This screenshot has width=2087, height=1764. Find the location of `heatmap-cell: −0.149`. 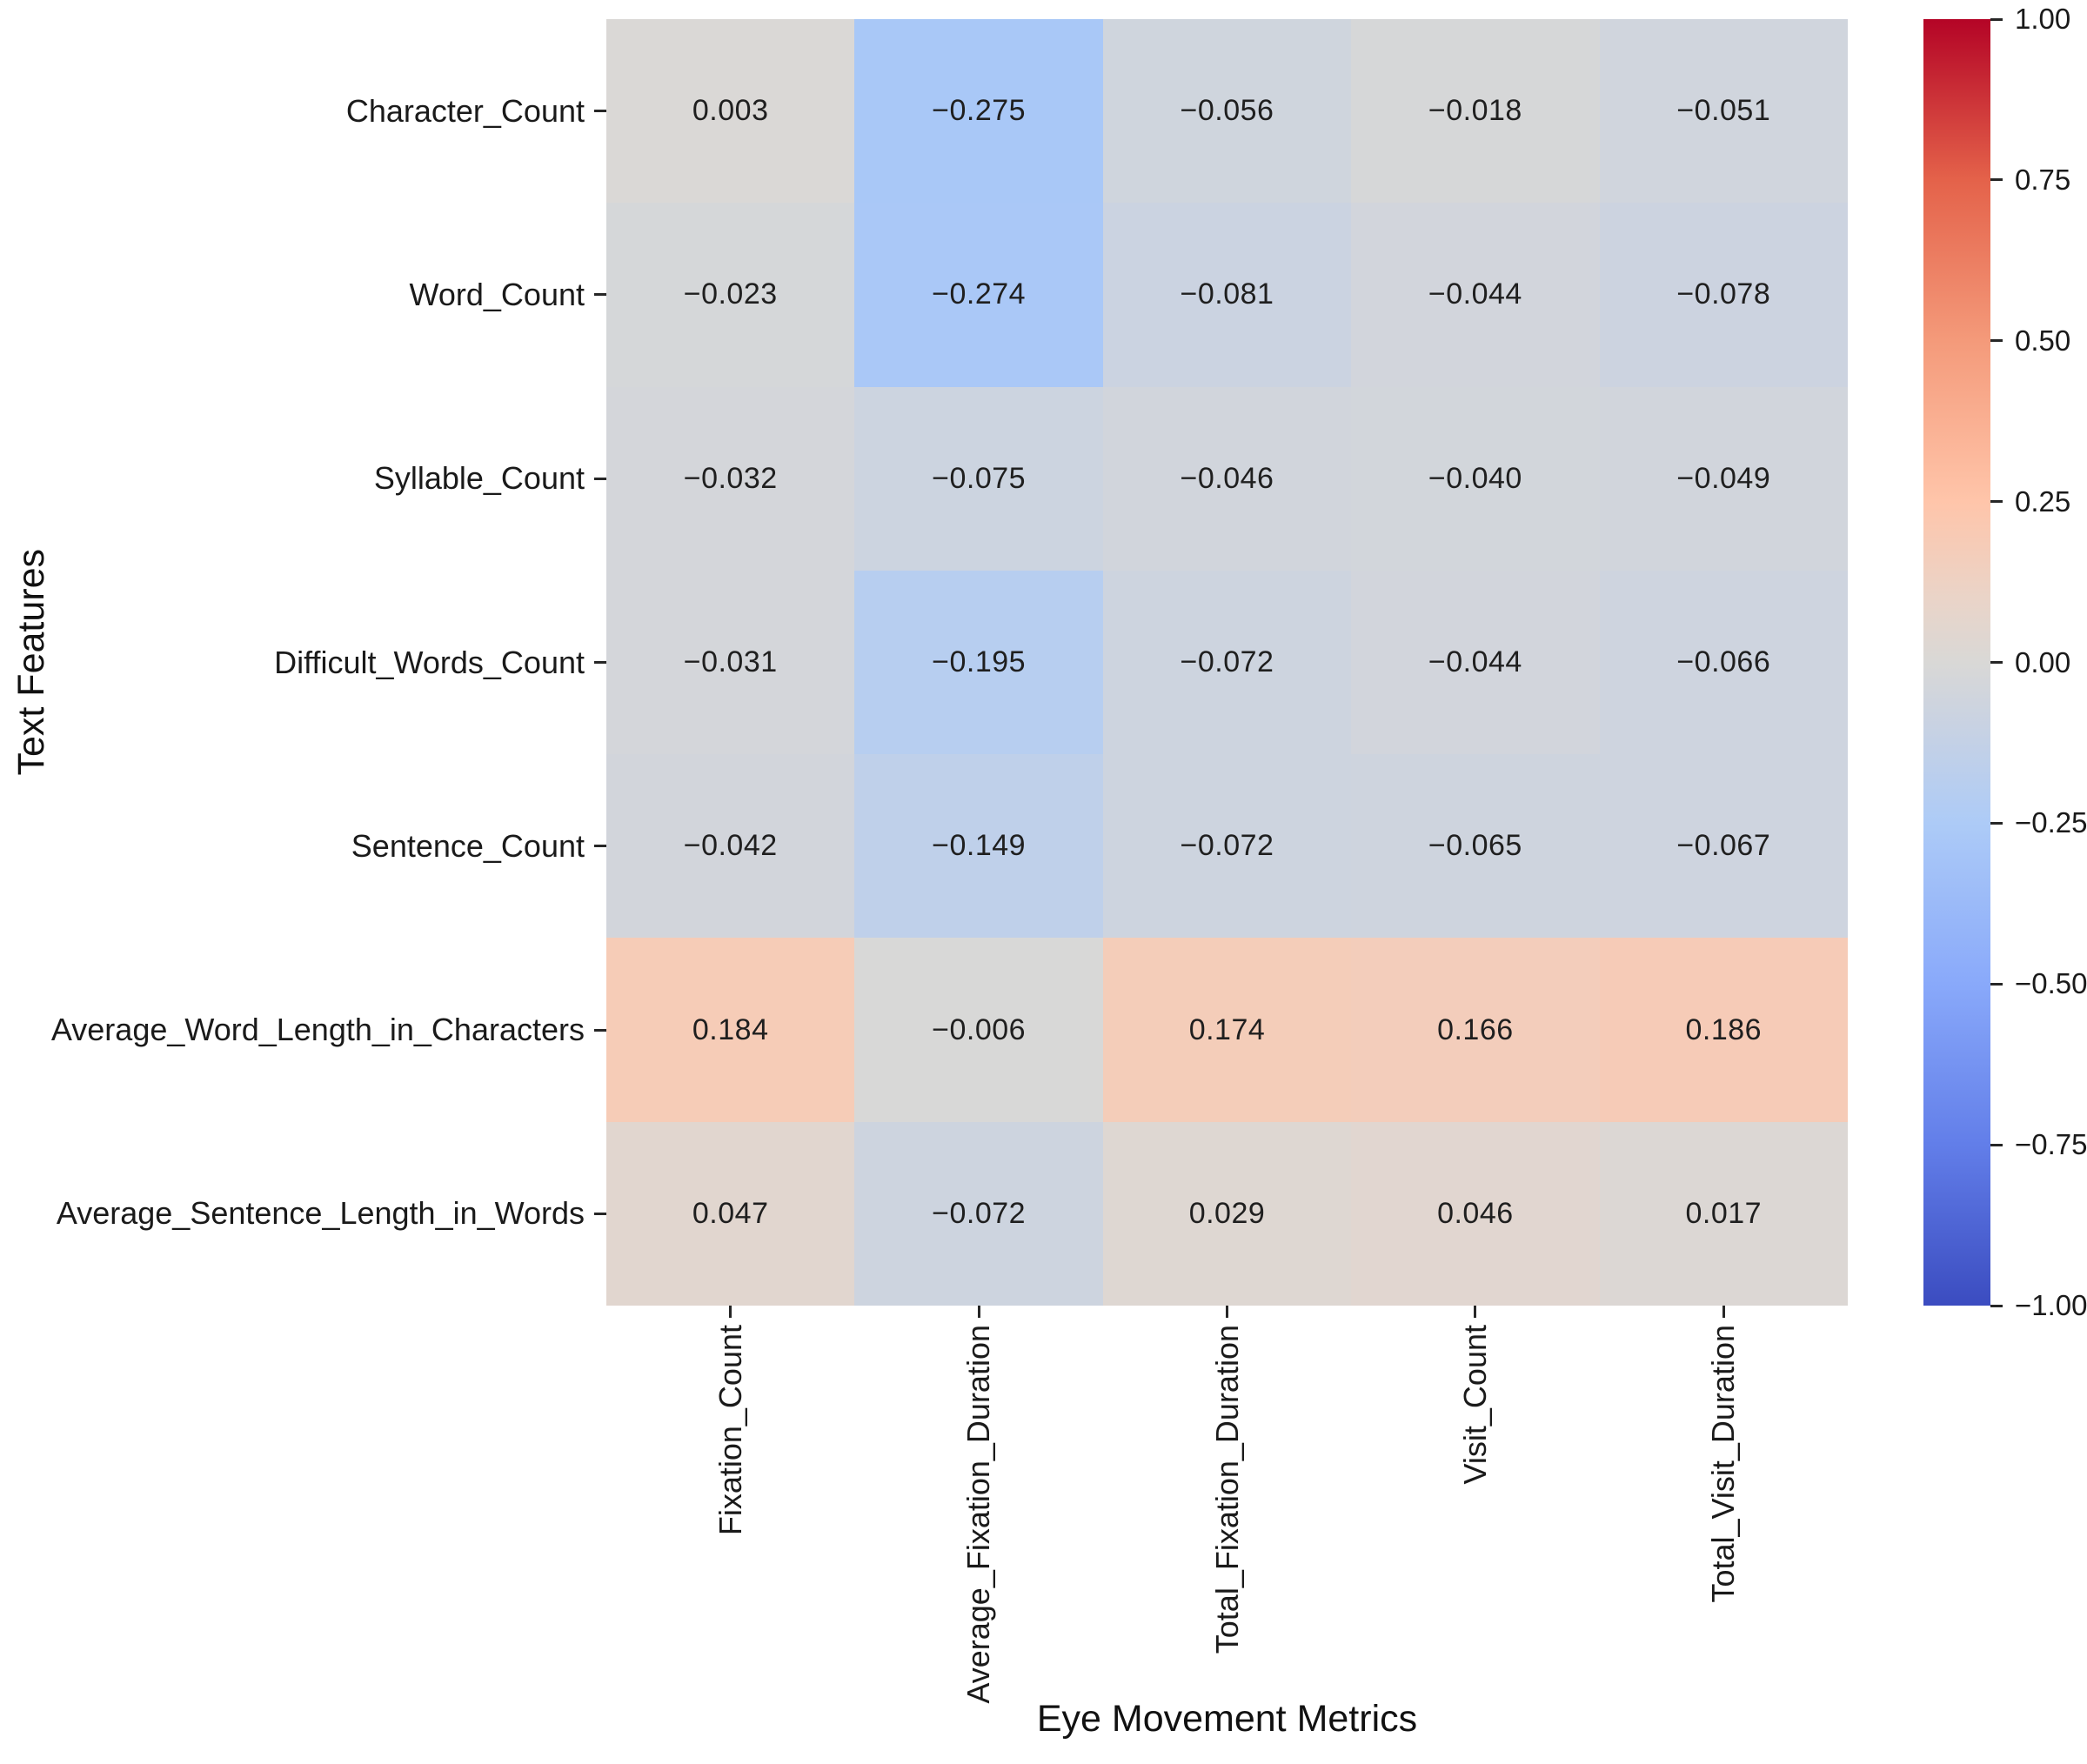

heatmap-cell: −0.149 is located at coordinates (978, 846).